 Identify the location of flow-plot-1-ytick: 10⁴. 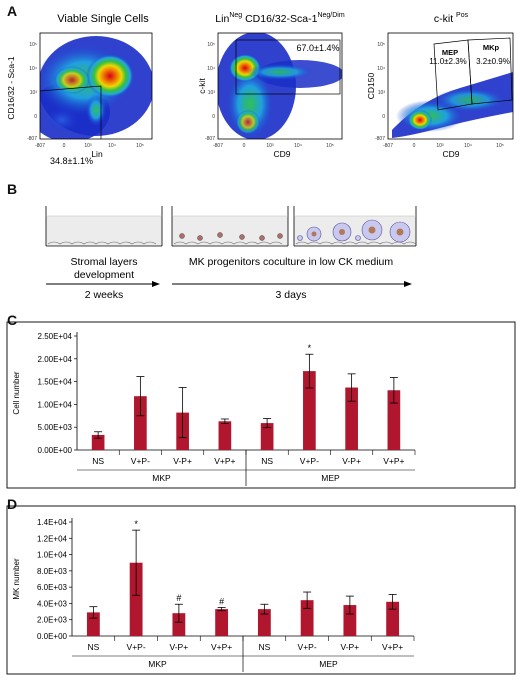
(33, 69).